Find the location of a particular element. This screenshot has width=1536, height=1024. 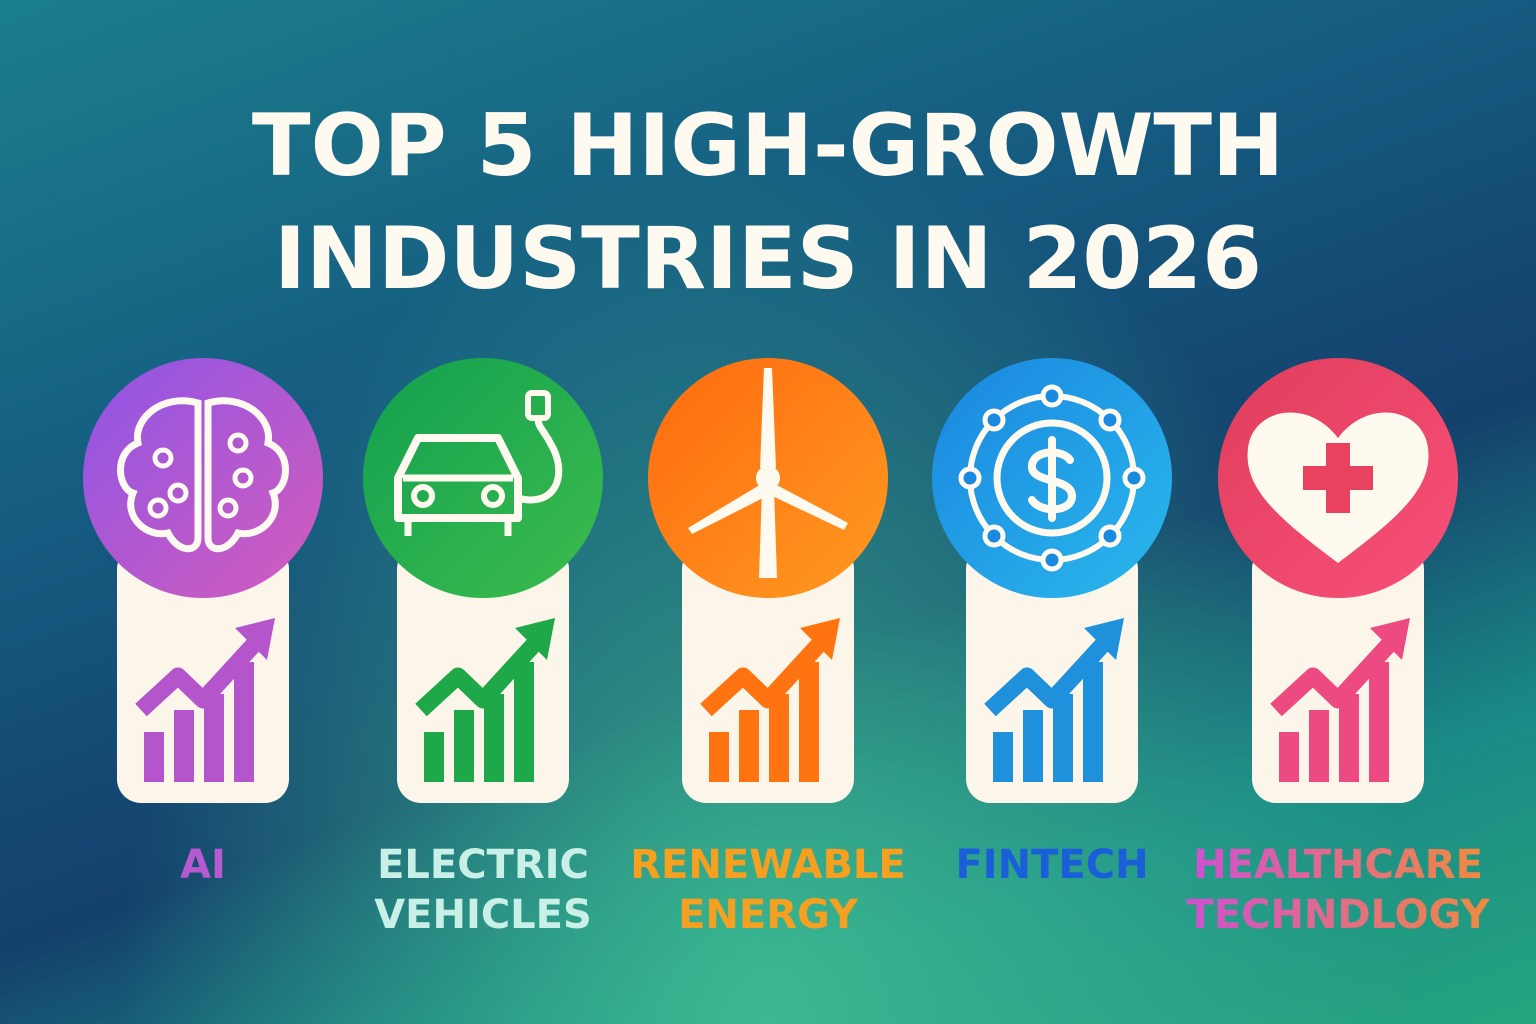

industry-label: AI is located at coordinates (203, 865).